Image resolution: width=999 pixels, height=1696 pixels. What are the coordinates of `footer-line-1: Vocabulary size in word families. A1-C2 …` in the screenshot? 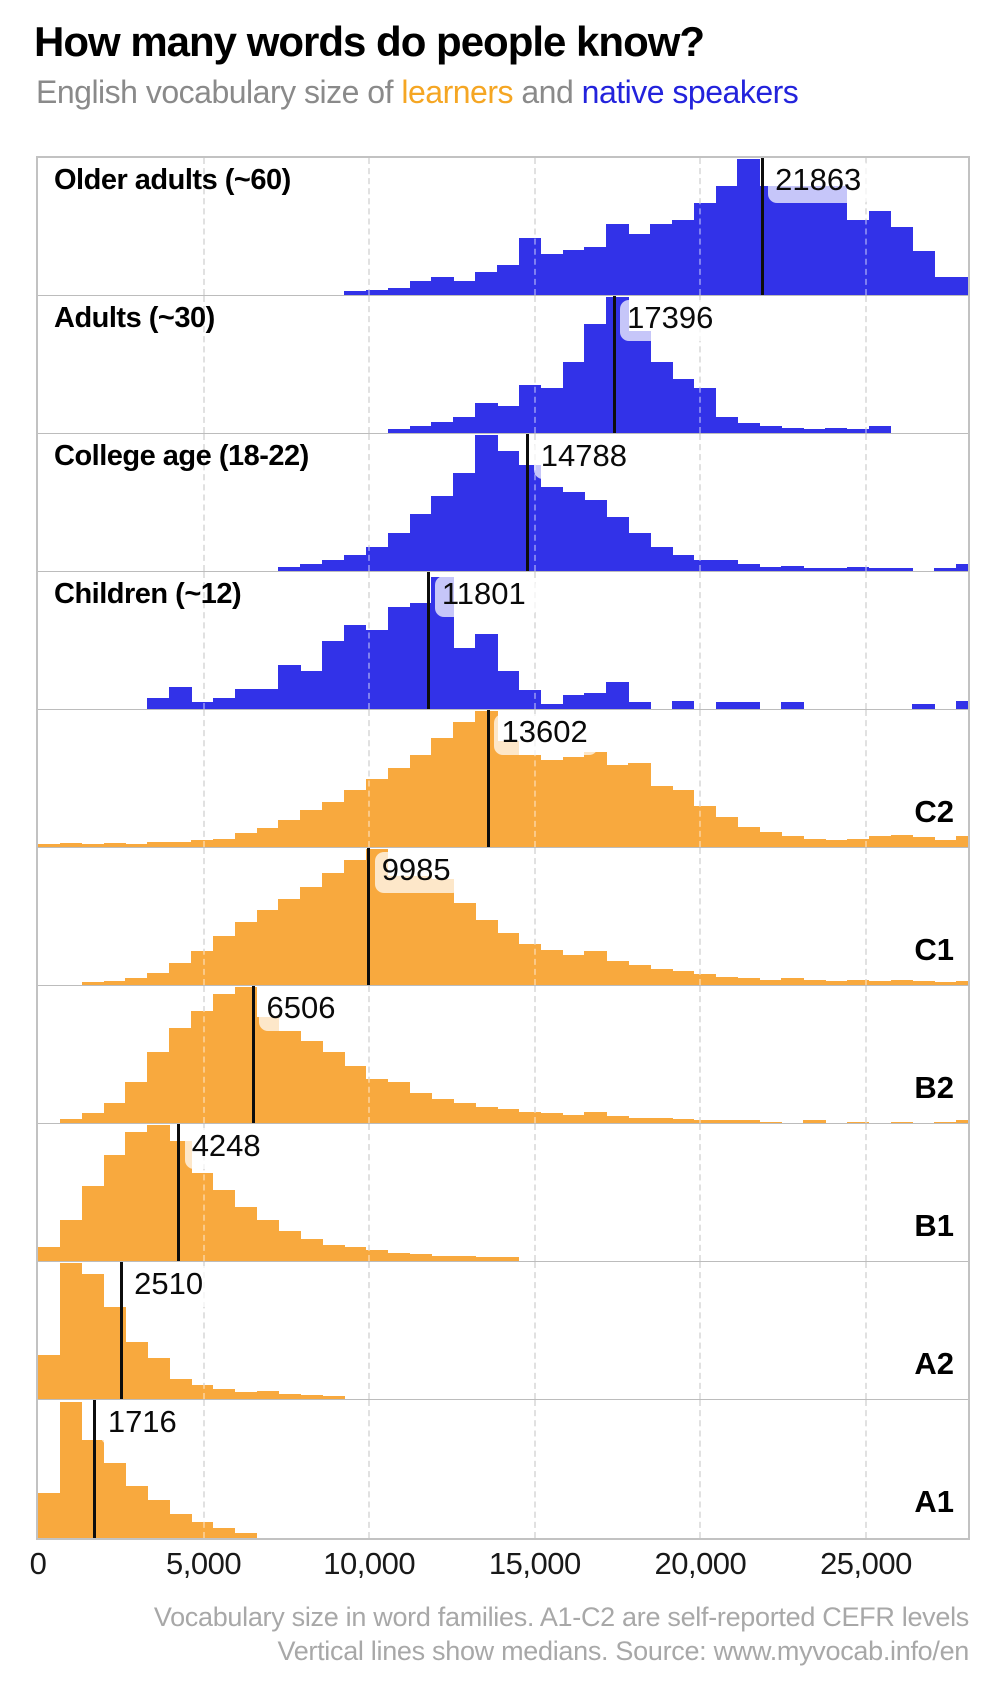 It's located at (561, 1617).